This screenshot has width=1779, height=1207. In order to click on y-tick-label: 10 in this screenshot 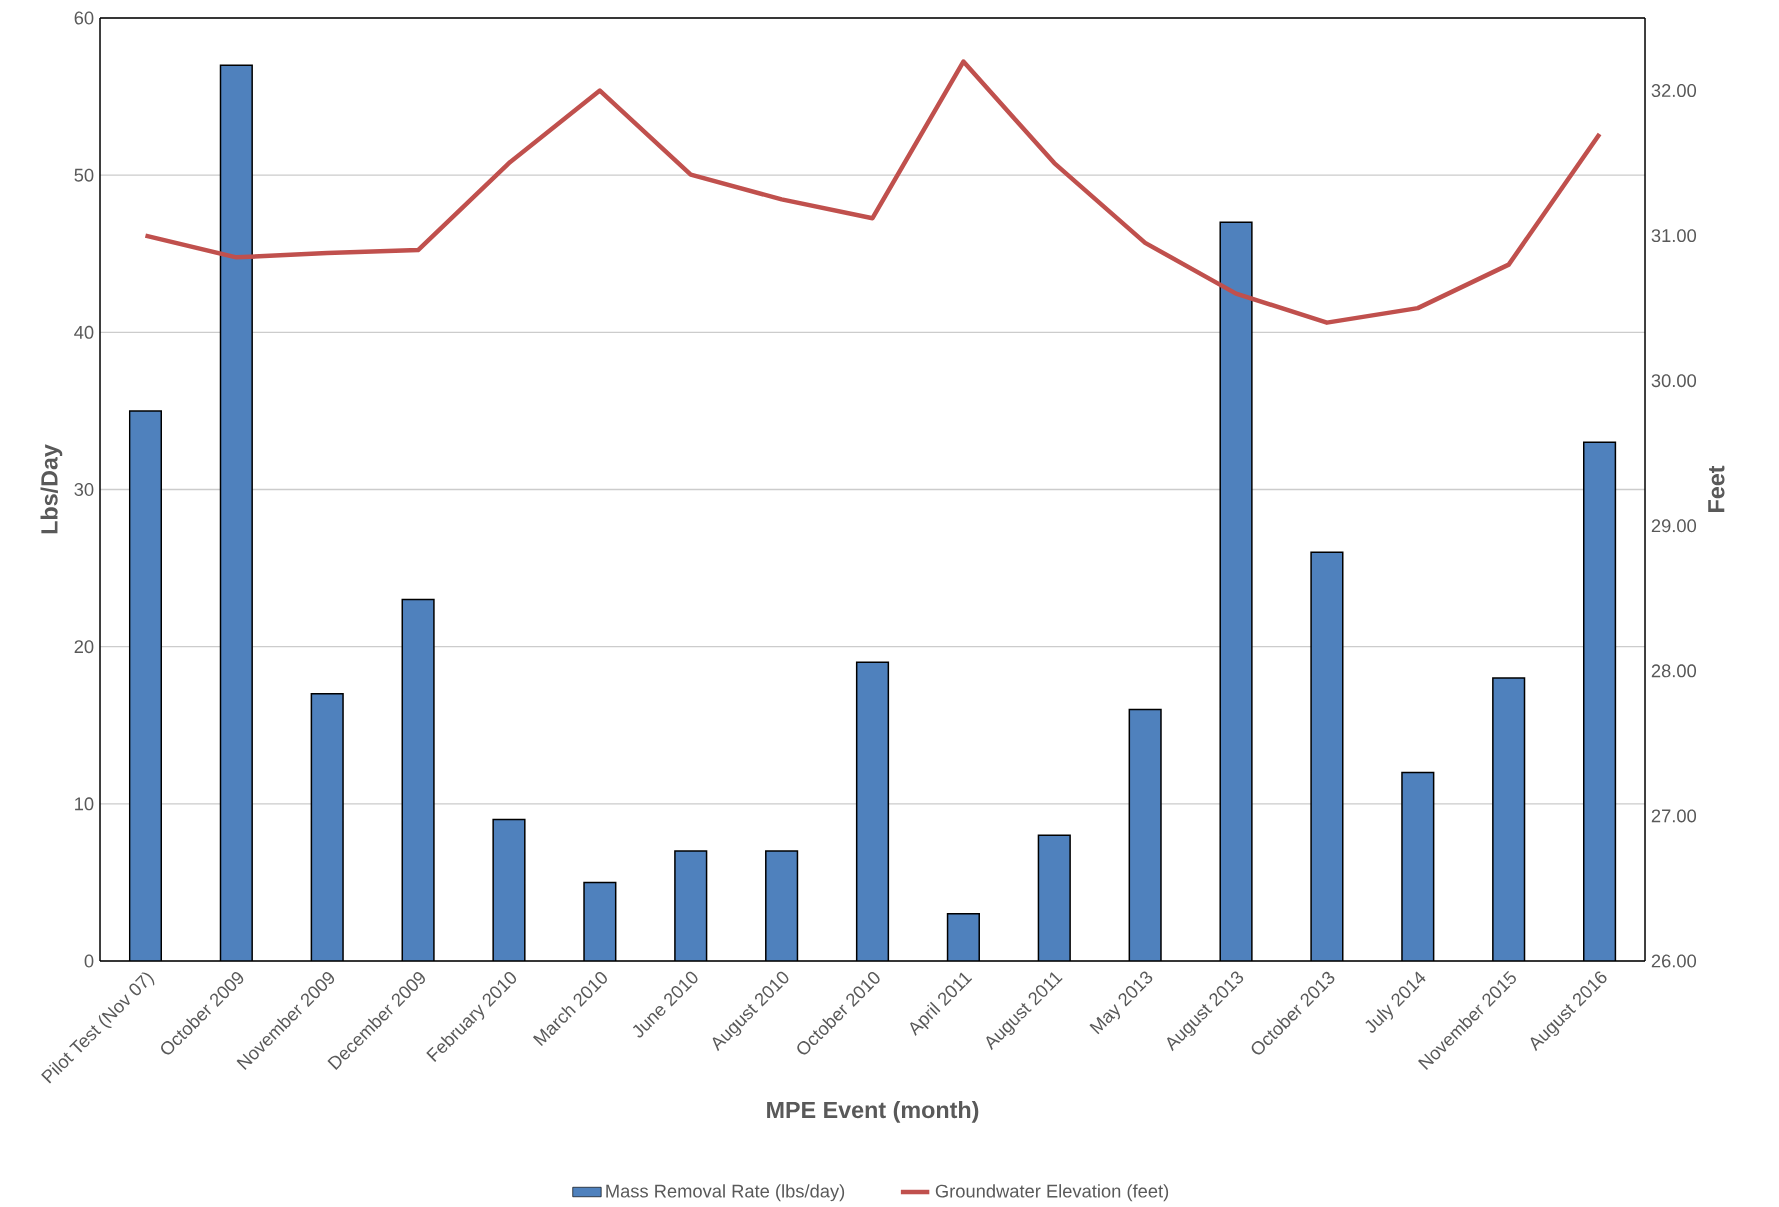, I will do `click(84, 804)`.